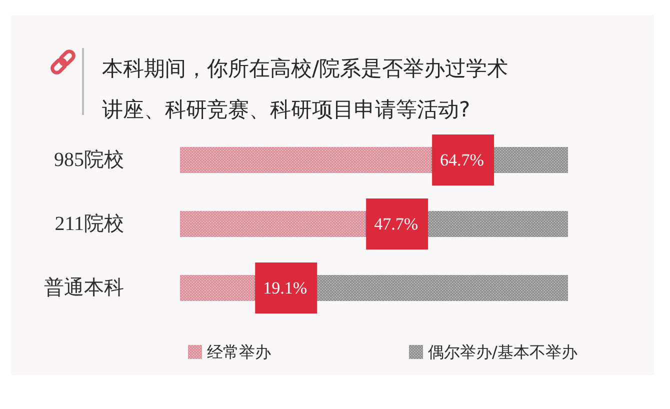 The height and width of the screenshot is (409, 670). What do you see at coordinates (503, 352) in the screenshot?
I see `legend-label: 偶尔举办/基本不举办` at bounding box center [503, 352].